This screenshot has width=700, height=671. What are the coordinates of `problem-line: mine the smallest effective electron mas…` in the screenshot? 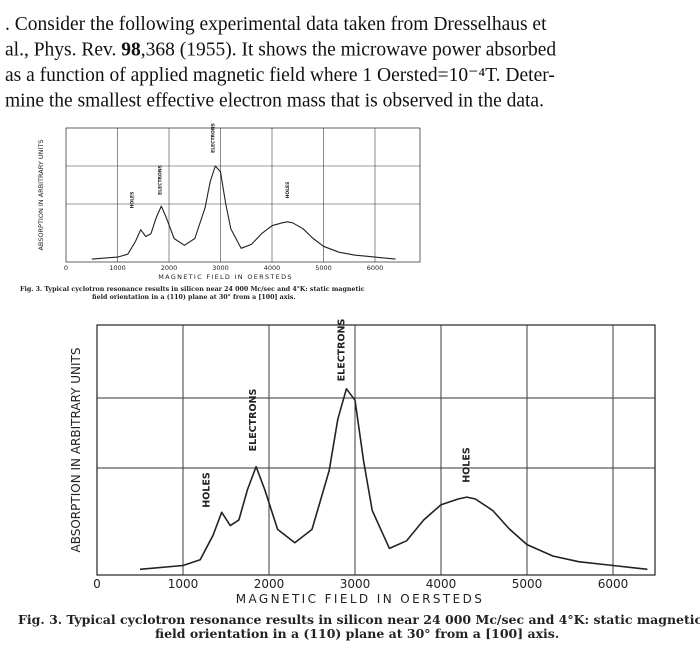 It's located at (274, 101).